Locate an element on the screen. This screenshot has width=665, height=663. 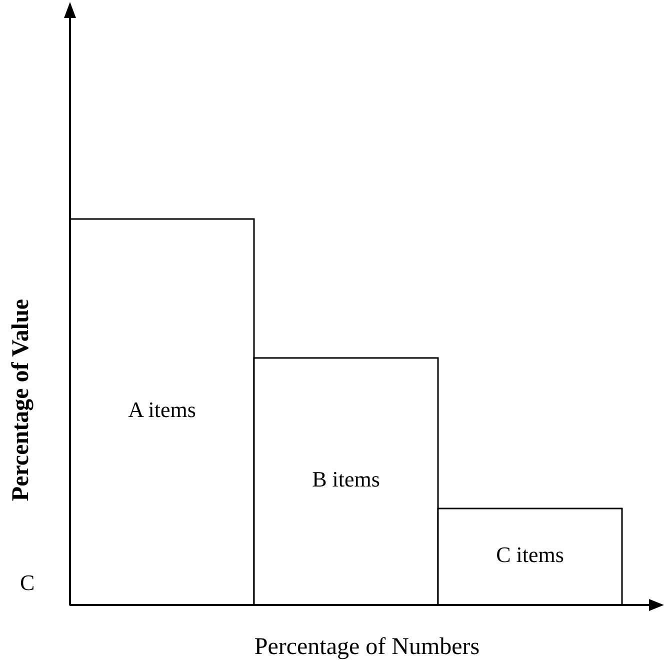
x-axis-title: Percentage of Numbers is located at coordinates (367, 647).